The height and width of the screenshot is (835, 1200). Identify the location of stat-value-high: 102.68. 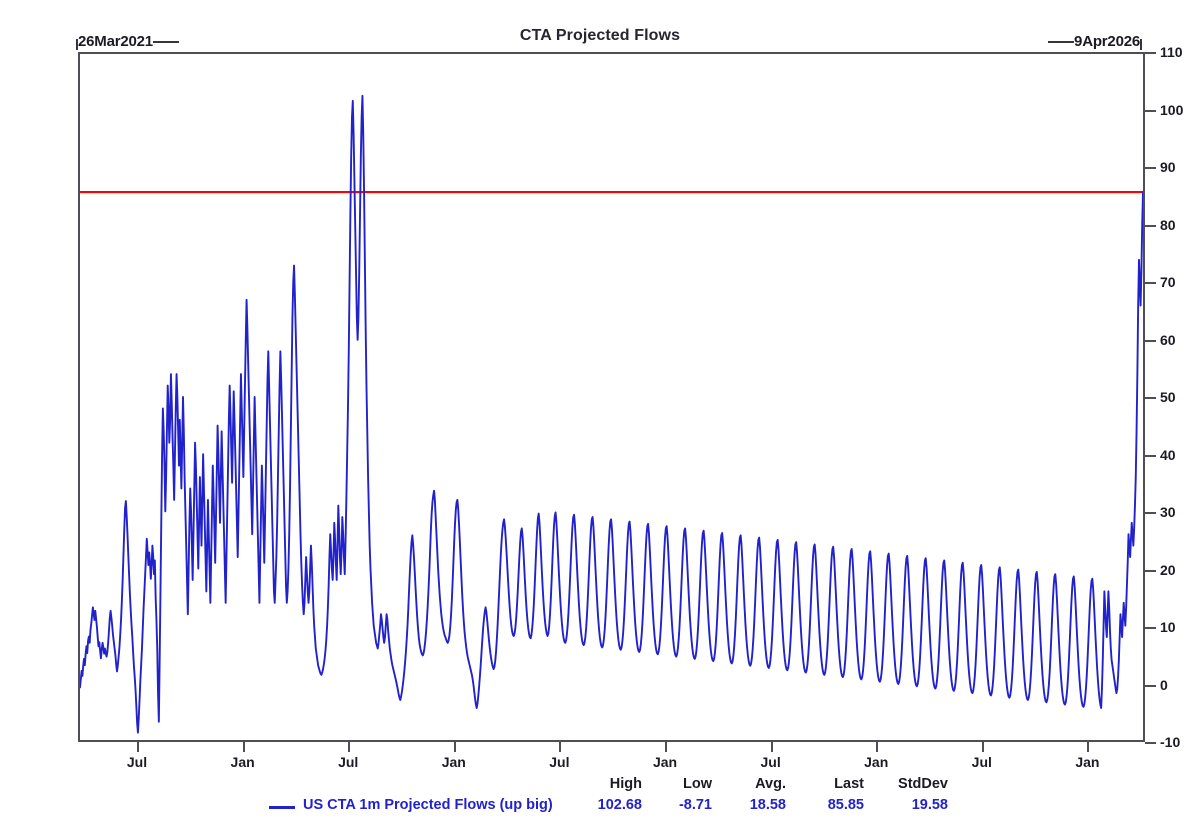
(619, 805).